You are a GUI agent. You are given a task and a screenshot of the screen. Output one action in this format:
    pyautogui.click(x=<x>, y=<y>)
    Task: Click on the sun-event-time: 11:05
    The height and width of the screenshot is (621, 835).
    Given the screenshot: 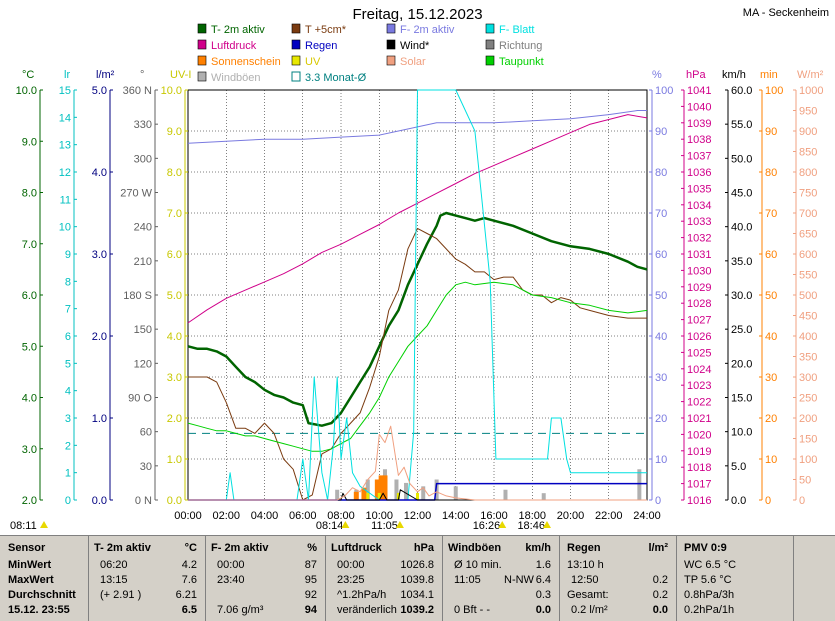 What is the action you would take?
    pyautogui.click(x=384, y=526)
    